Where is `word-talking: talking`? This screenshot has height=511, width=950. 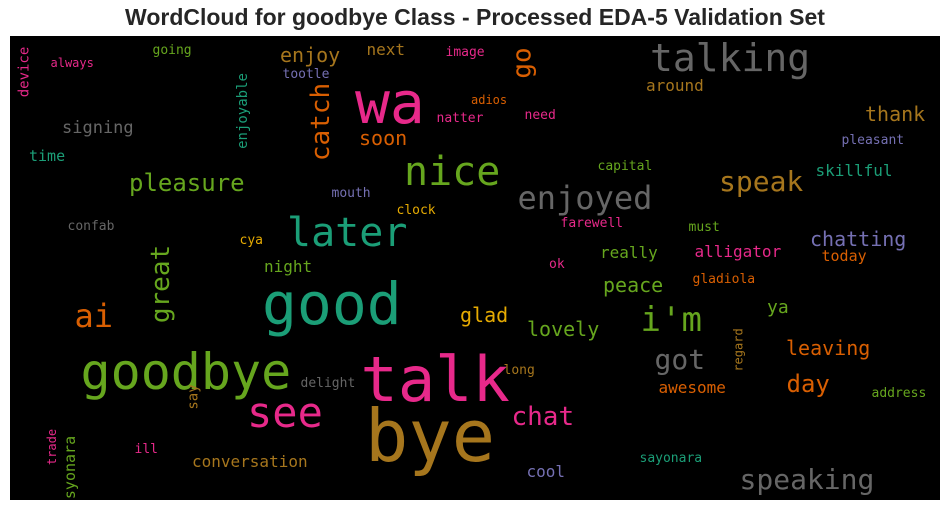 word-talking: talking is located at coordinates (730, 58).